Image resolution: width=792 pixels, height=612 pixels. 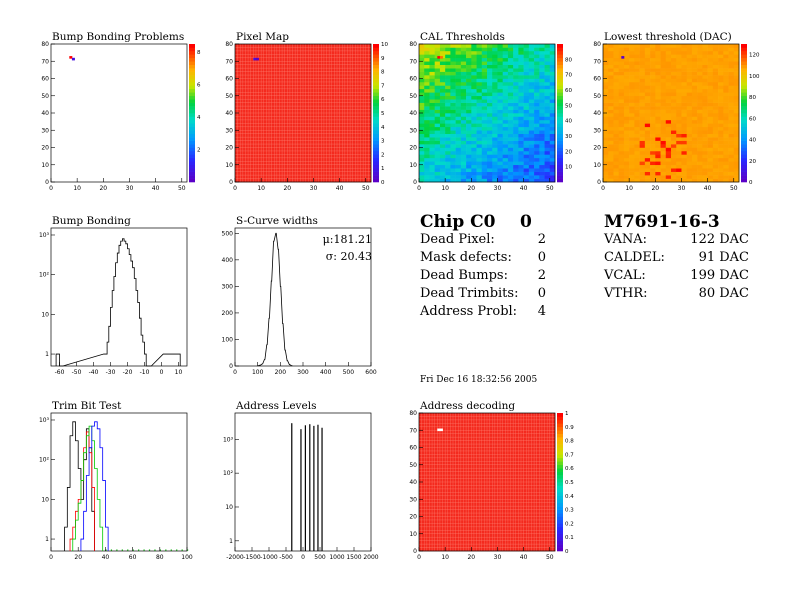 I want to click on y-tick-label: 10², so click(x=44, y=275).